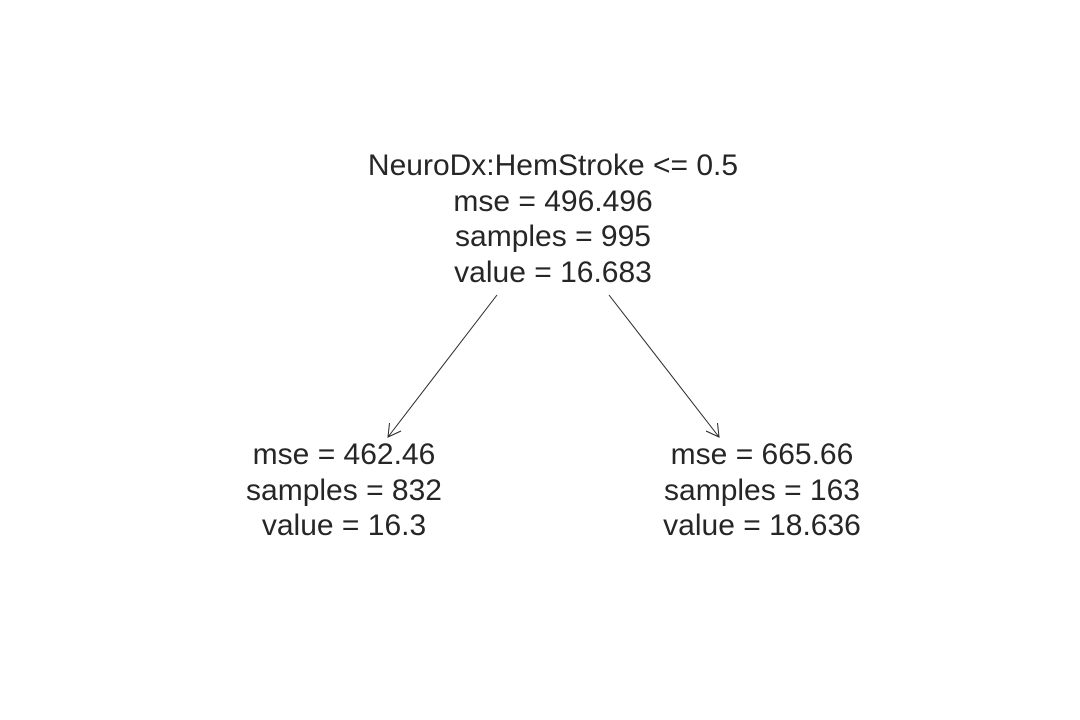 This screenshot has width=1080, height=720. I want to click on node-mse: mse = 496.496, so click(553, 201).